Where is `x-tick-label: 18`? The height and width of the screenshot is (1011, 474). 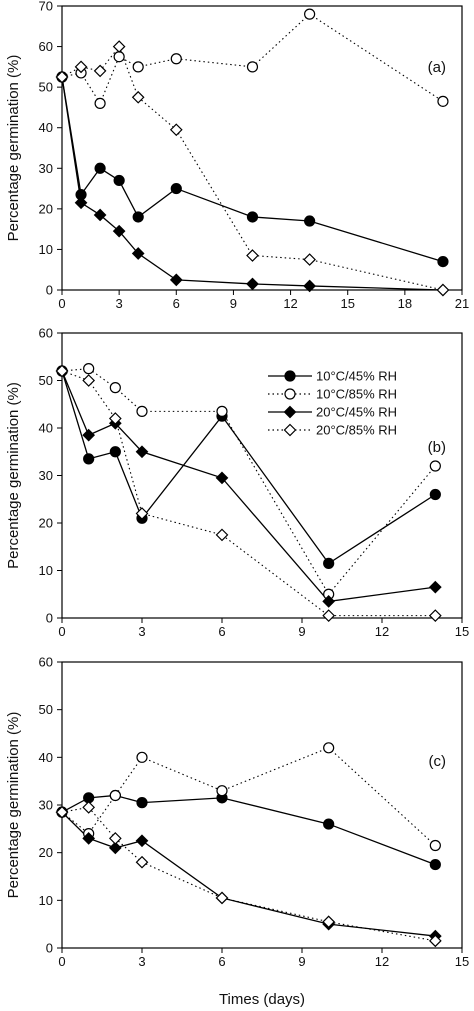 x-tick-label: 18 is located at coordinates (405, 303).